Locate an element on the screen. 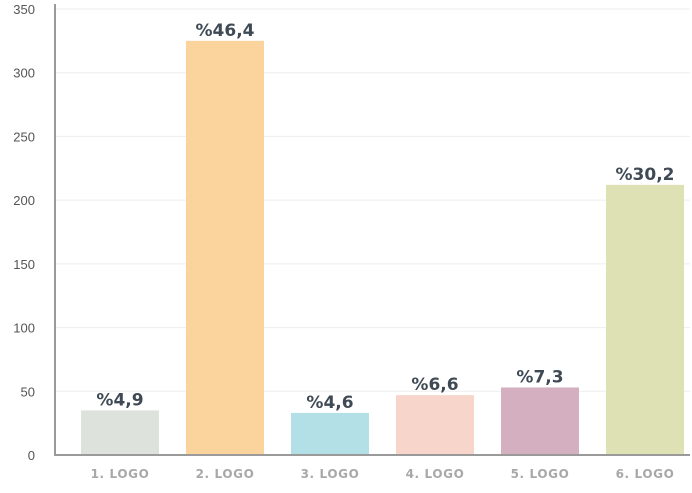 Image resolution: width=692 pixels, height=493 pixels. x-tick-label: 3. LOGO is located at coordinates (330, 474).